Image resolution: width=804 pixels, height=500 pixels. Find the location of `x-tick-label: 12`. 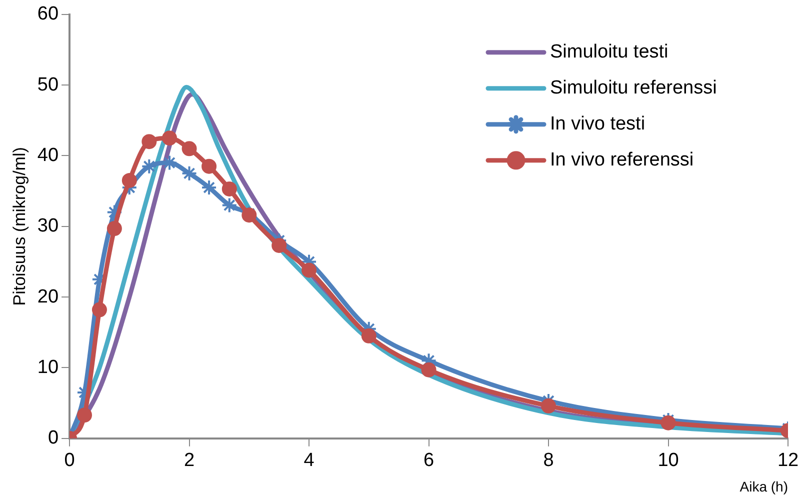

x-tick-label: 12 is located at coordinates (788, 461).